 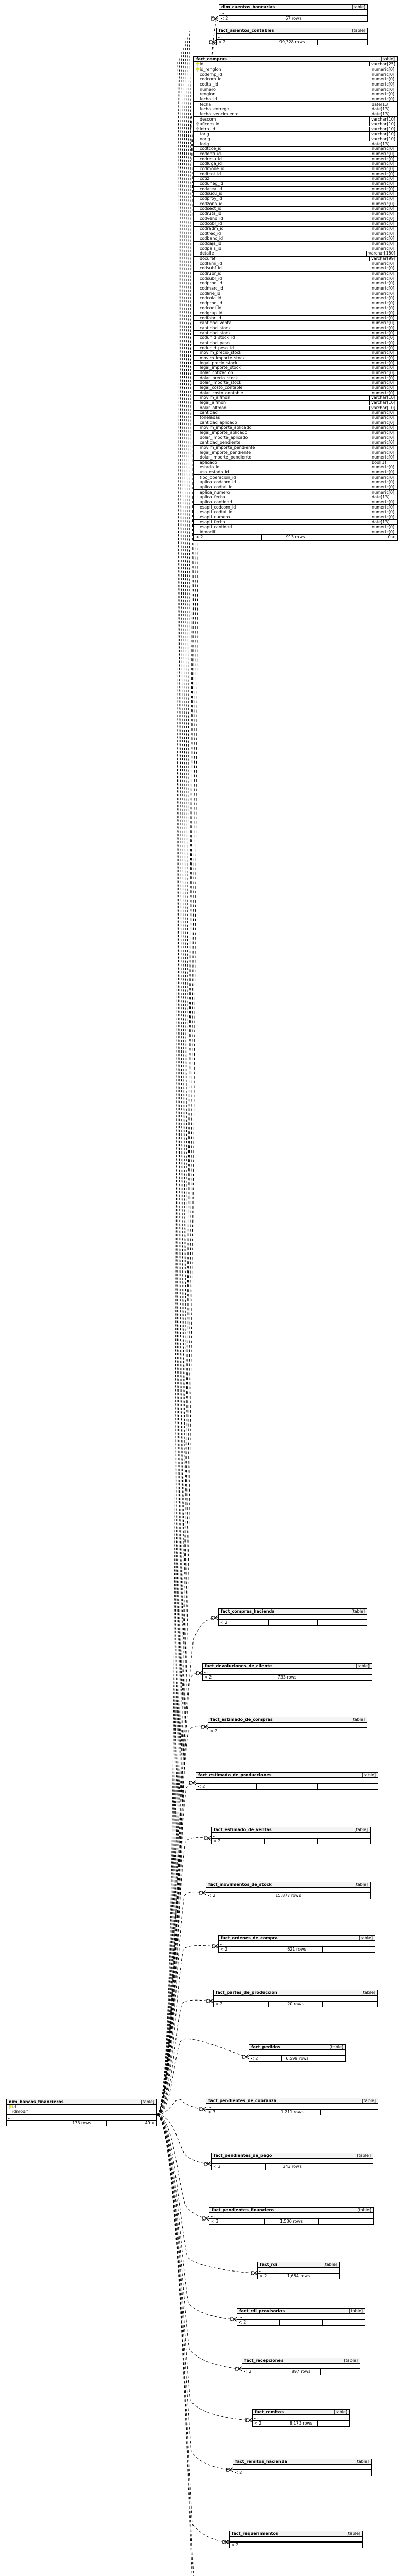 What do you see at coordinates (295, 443) in the screenshot?
I see `table-column-row: cantidad_pendiente numeric[0]` at bounding box center [295, 443].